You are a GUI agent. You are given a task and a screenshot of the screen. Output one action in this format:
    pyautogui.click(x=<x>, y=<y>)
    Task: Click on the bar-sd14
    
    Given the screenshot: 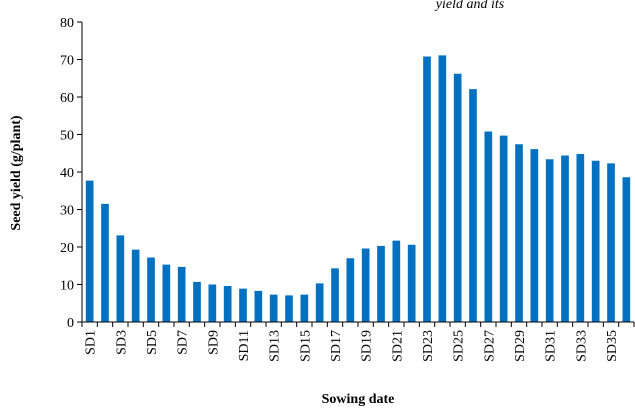 What is the action you would take?
    pyautogui.click(x=289, y=309)
    